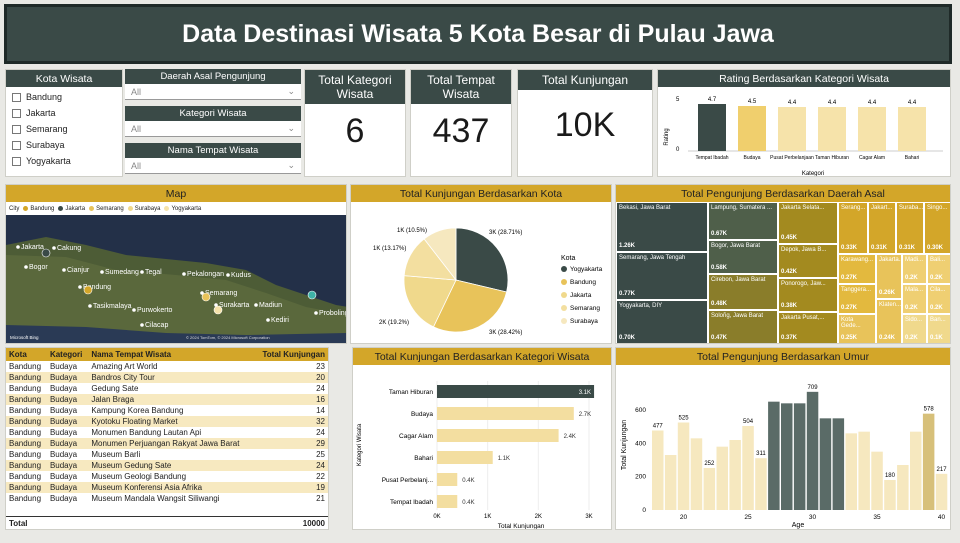 Image resolution: width=960 pixels, height=543 pixels. What do you see at coordinates (853, 228) in the screenshot?
I see `treemap-cell: Serang... 0.33K` at bounding box center [853, 228].